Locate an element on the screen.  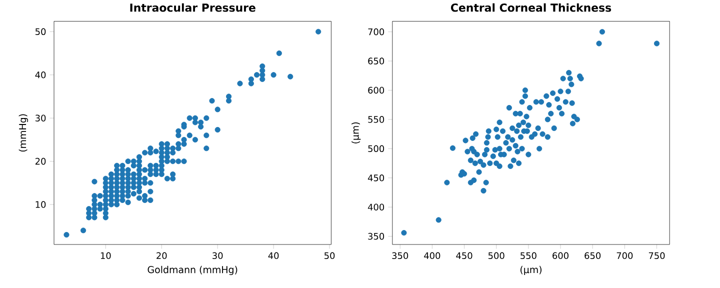
y-tick-label: 30 is located at coordinates (41, 118).